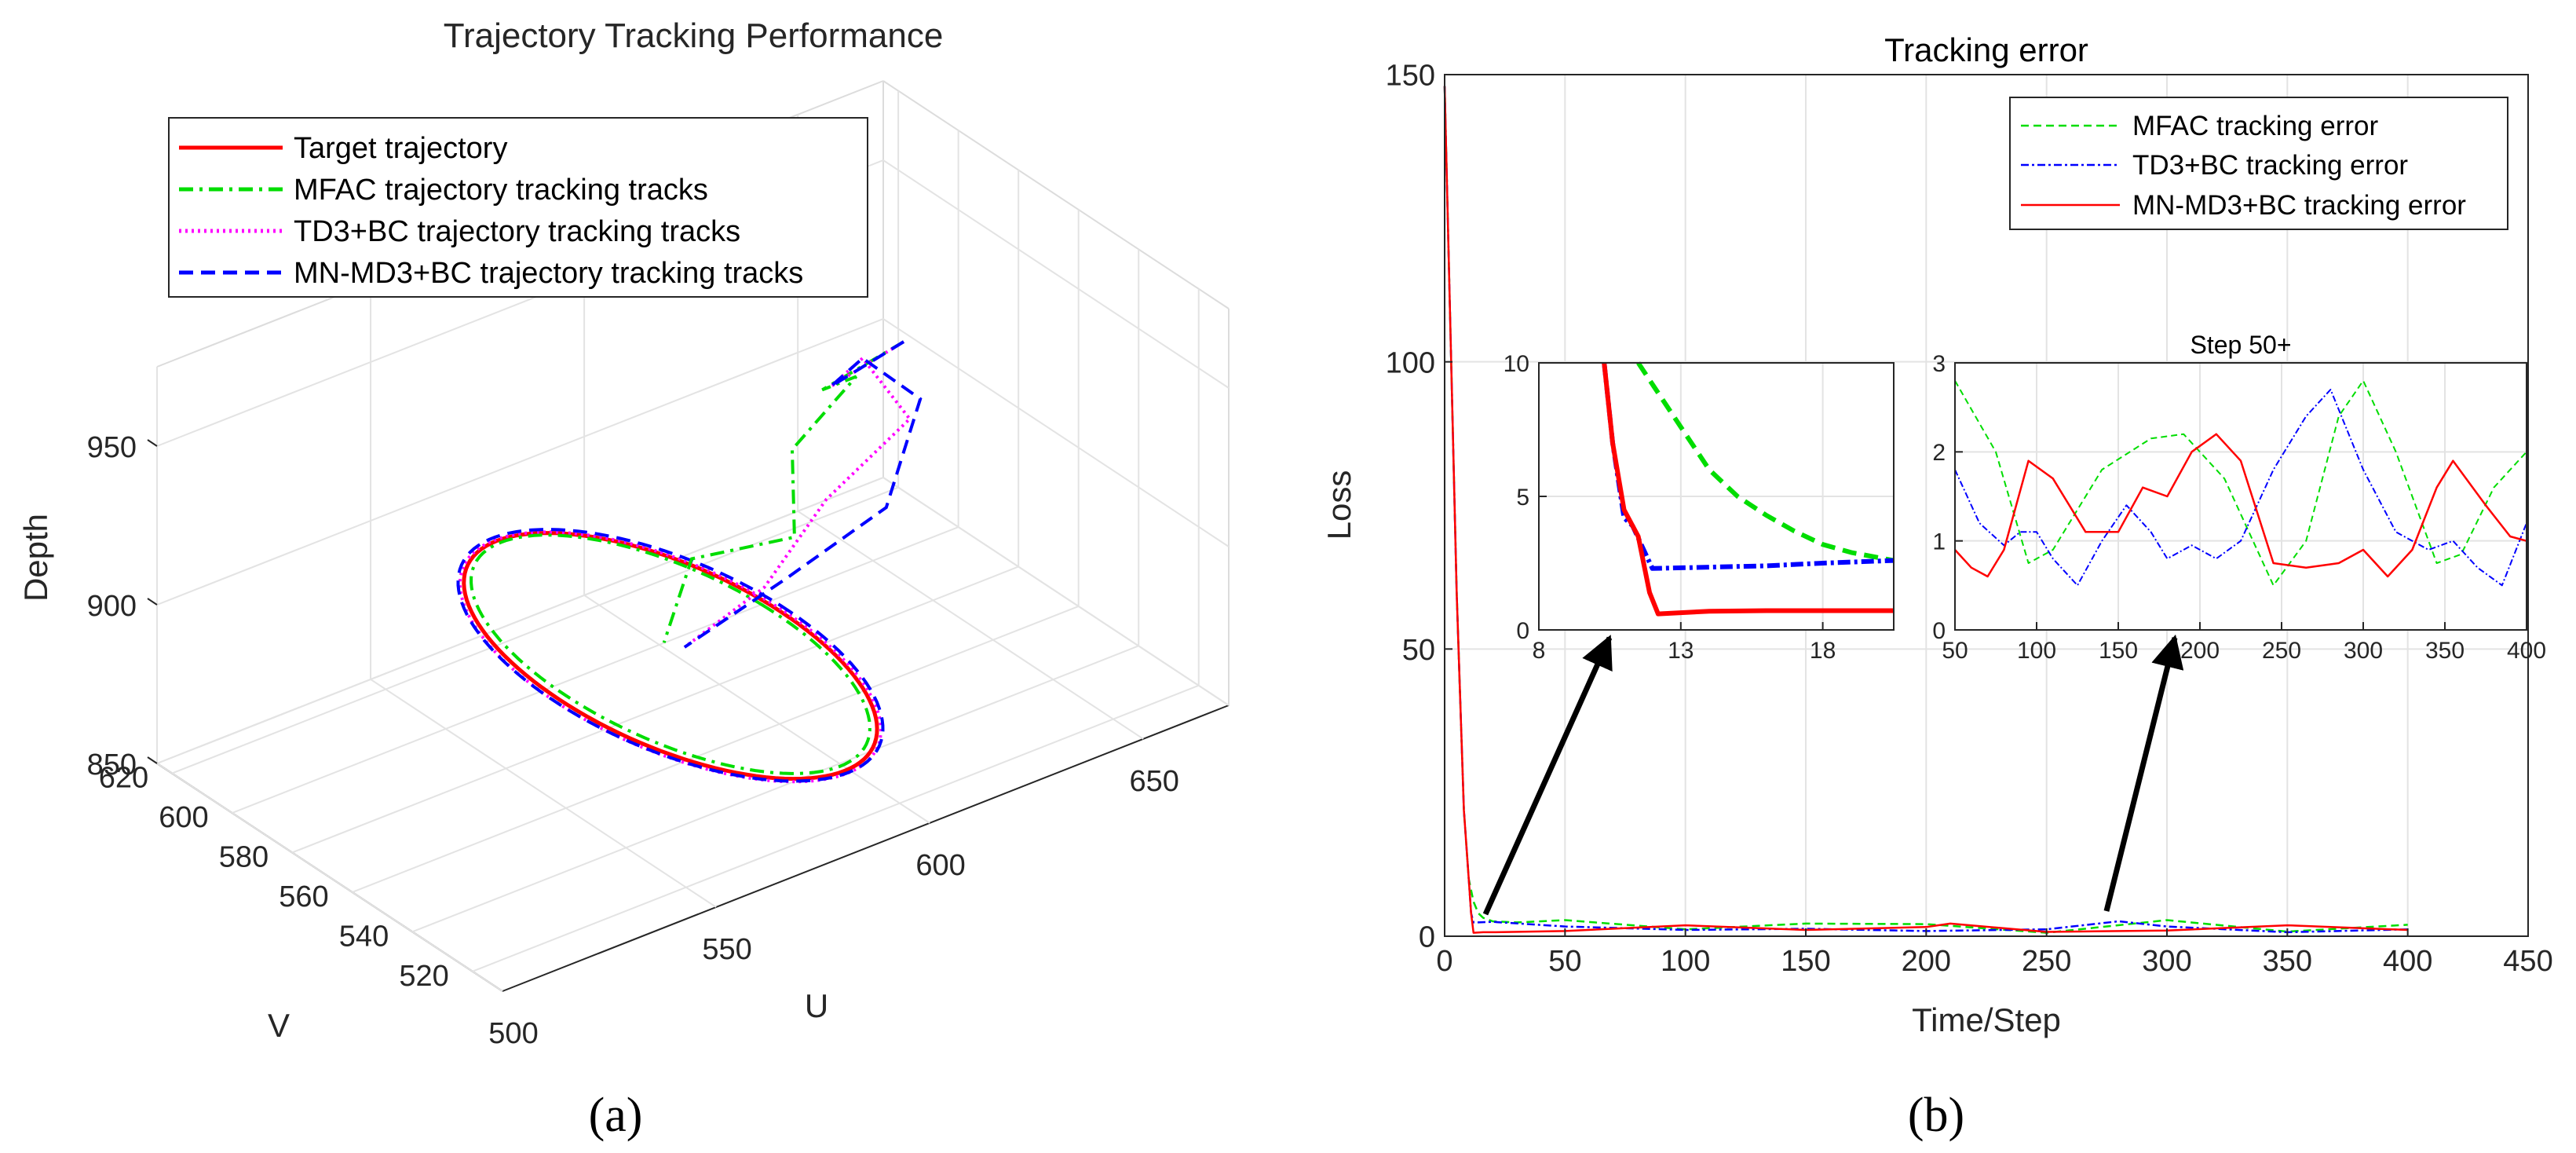 The image size is (2576, 1153). I want to click on b-legend-entry-mfac: MFAC tracking error, so click(2199, 126).